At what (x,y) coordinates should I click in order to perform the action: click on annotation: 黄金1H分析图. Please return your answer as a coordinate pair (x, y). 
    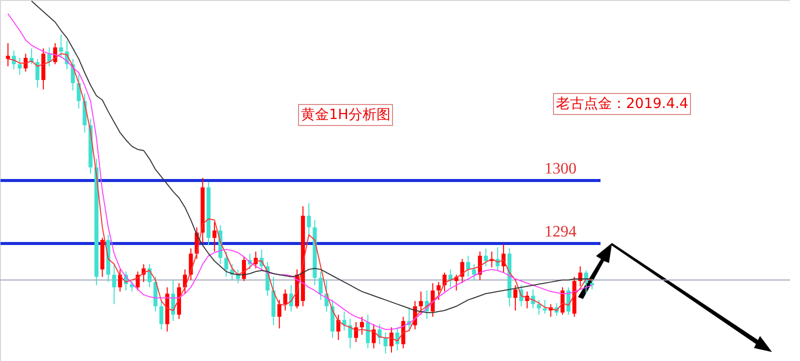
    Looking at the image, I should click on (346, 115).